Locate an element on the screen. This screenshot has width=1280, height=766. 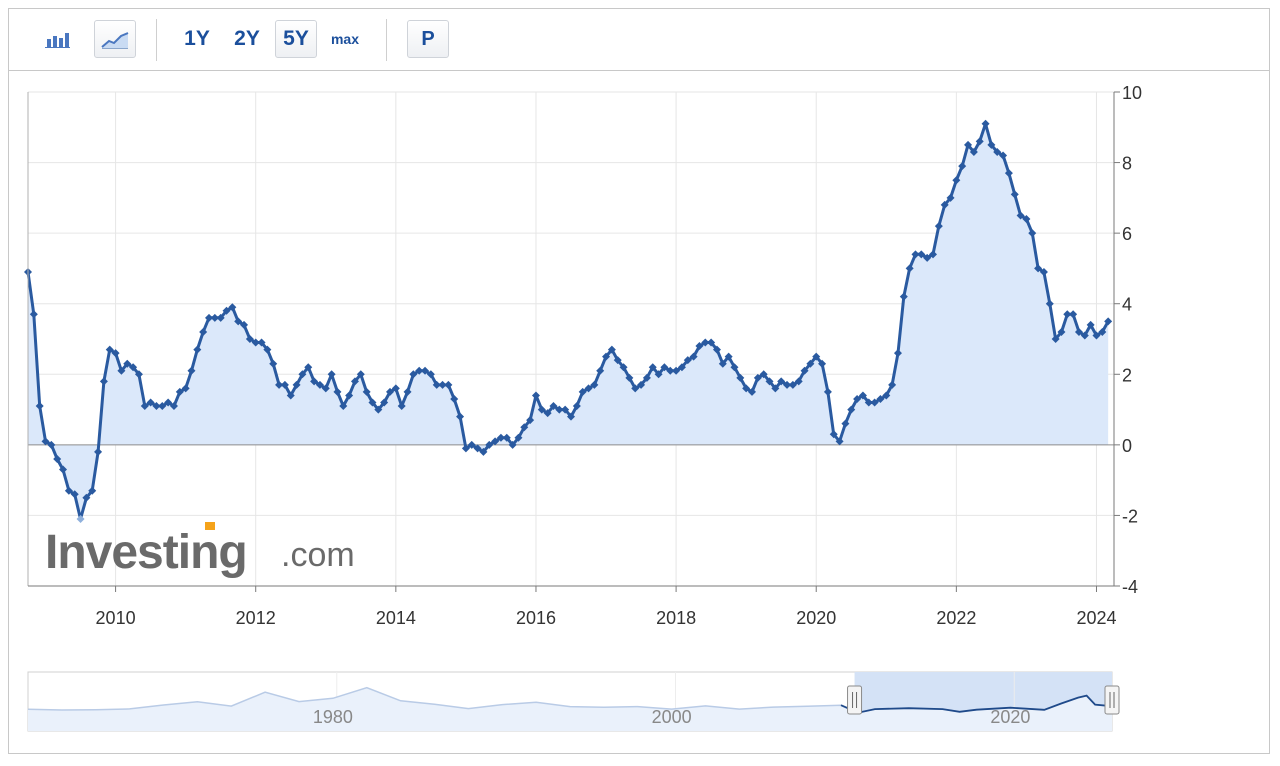
x-tick-labels: 2010 2012 2014 2016 2018 2020 2022 2024 is located at coordinates (606, 607).